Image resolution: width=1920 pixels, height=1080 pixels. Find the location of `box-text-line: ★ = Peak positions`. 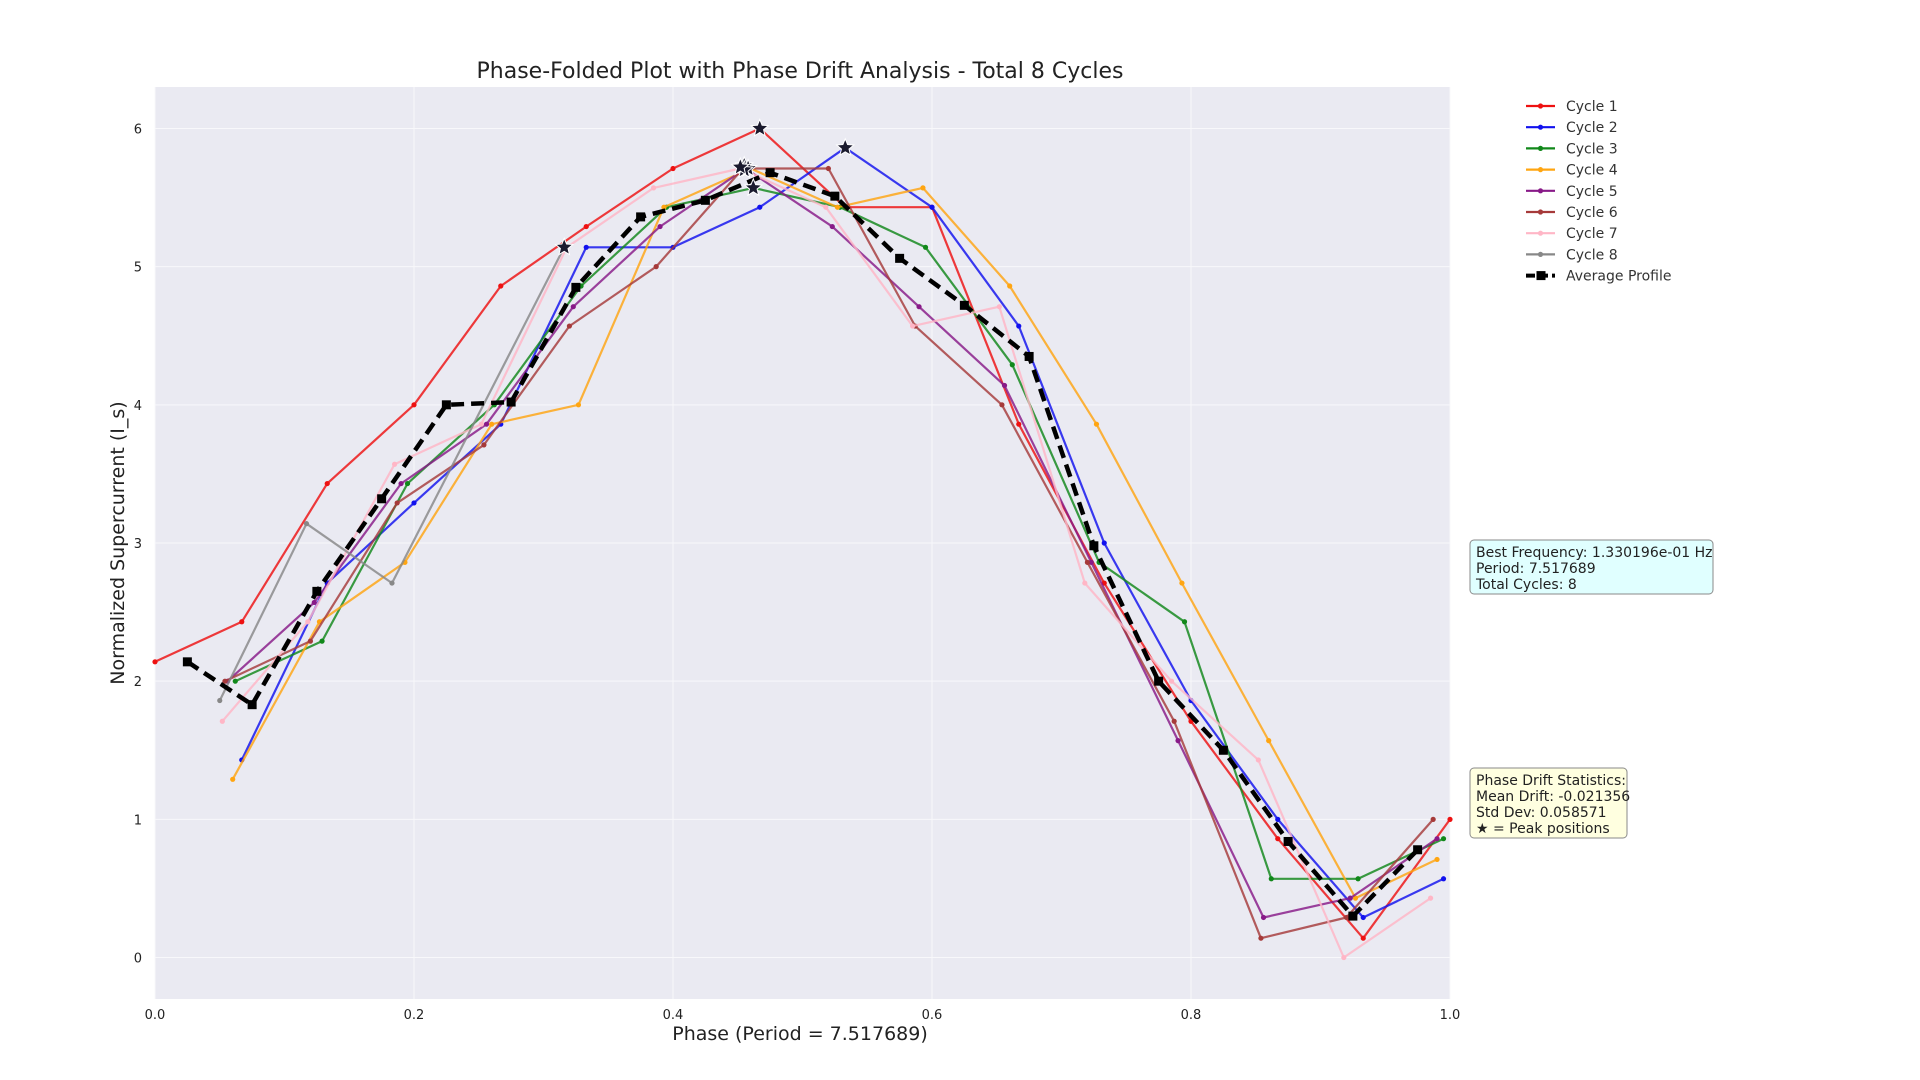

box-text-line: ★ = Peak positions is located at coordinates (1543, 829).